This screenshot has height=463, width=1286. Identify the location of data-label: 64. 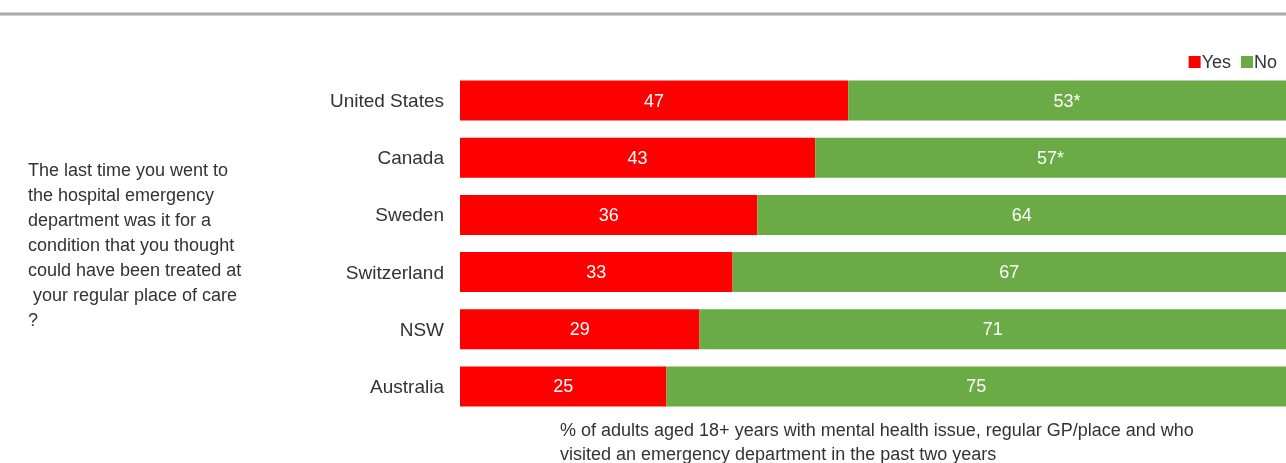
(1021, 214).